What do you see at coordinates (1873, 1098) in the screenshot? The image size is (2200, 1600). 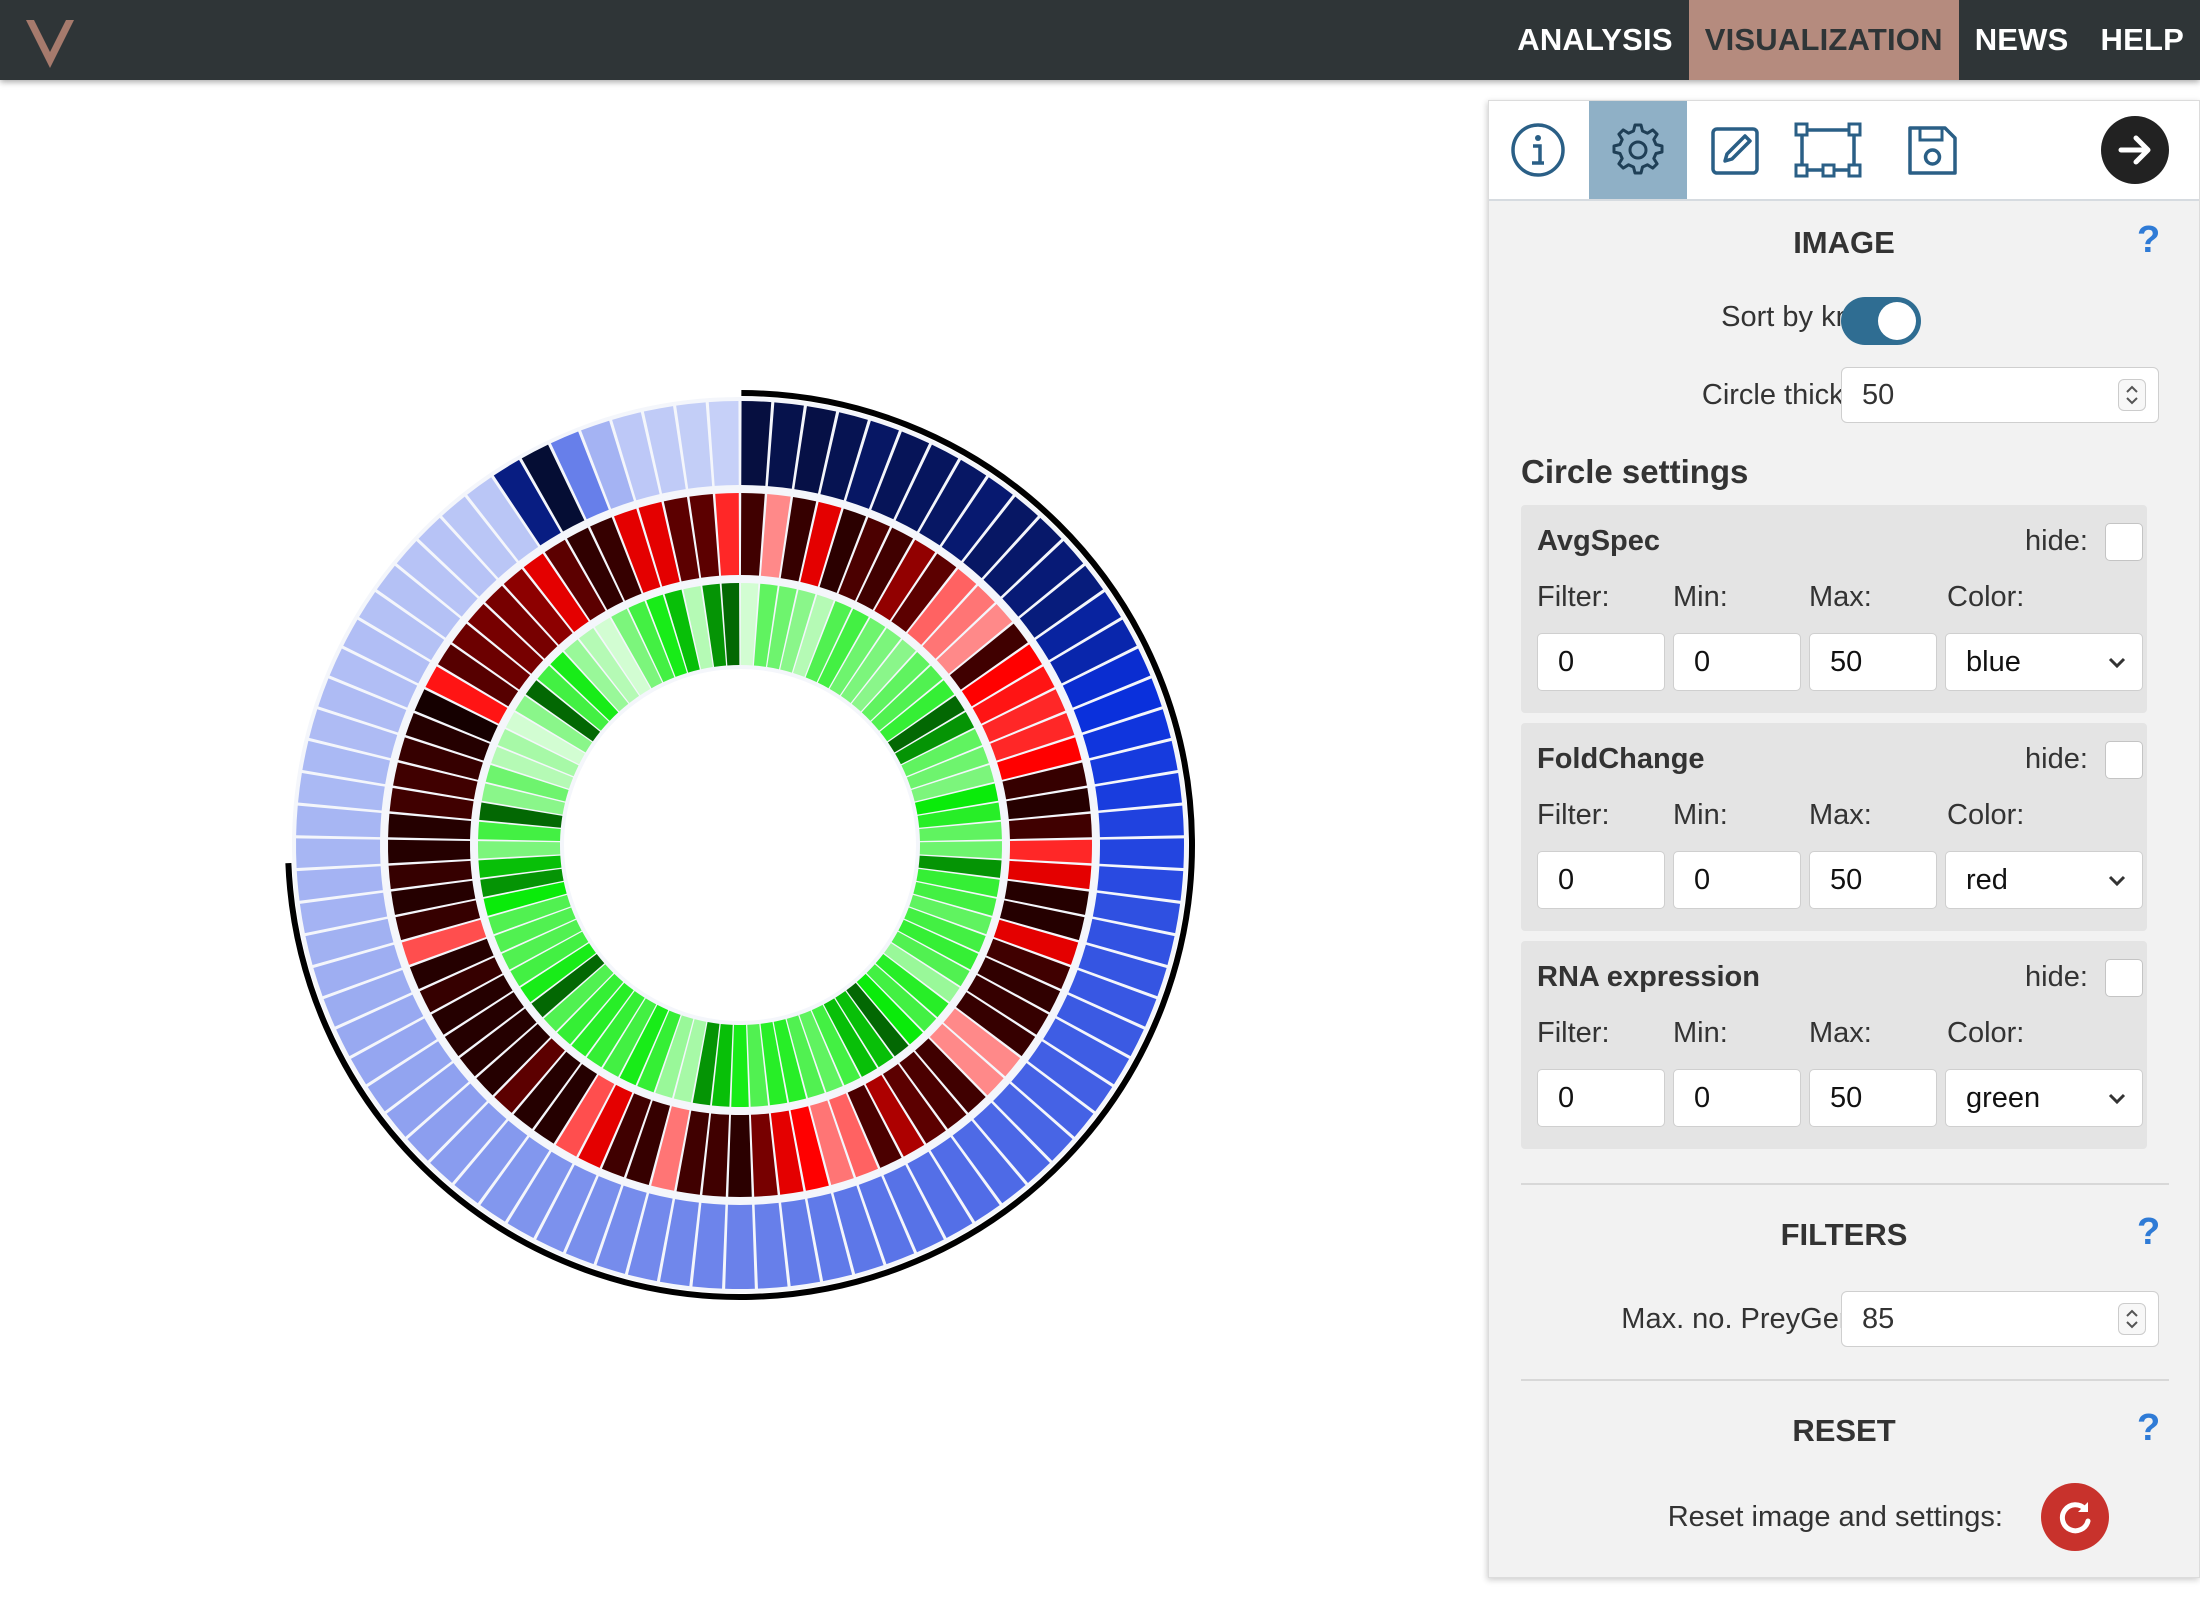 I see `max-input: 50` at bounding box center [1873, 1098].